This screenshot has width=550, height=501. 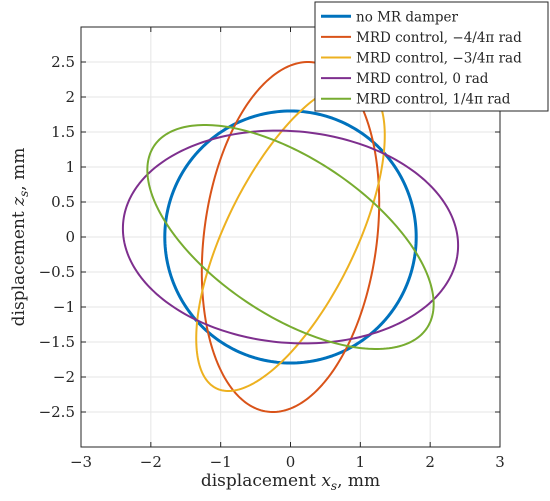 What do you see at coordinates (57, 342) in the screenshot?
I see `y-tick-label: −1.5` at bounding box center [57, 342].